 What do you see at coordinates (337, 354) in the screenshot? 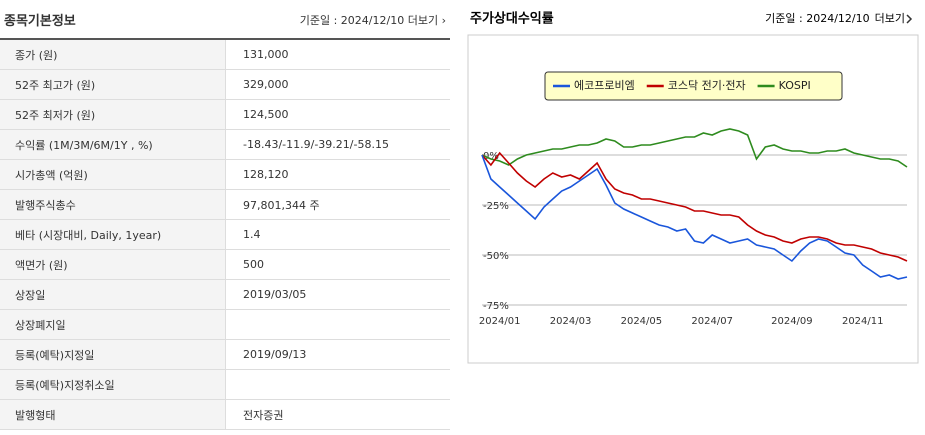
I see `row-value: 2019/09/13` at bounding box center [337, 354].